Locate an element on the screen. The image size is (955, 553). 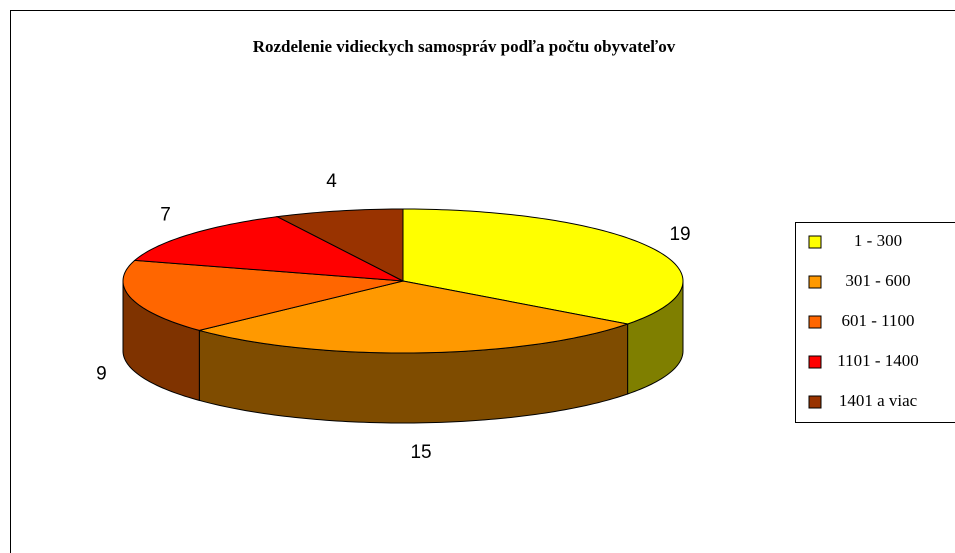
data-label: 15 is located at coordinates (420, 452).